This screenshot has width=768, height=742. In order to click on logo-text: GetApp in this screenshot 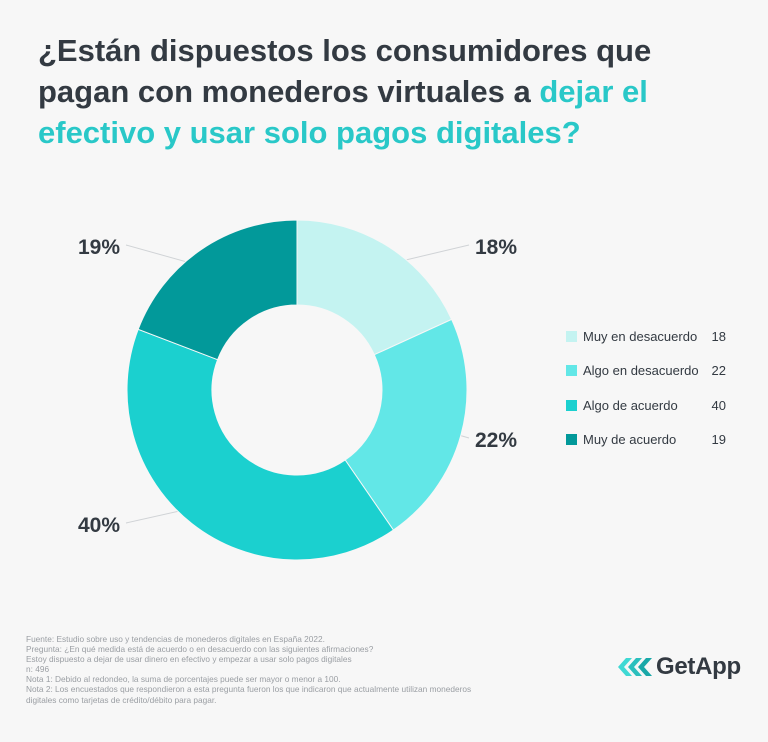, I will do `click(698, 666)`.